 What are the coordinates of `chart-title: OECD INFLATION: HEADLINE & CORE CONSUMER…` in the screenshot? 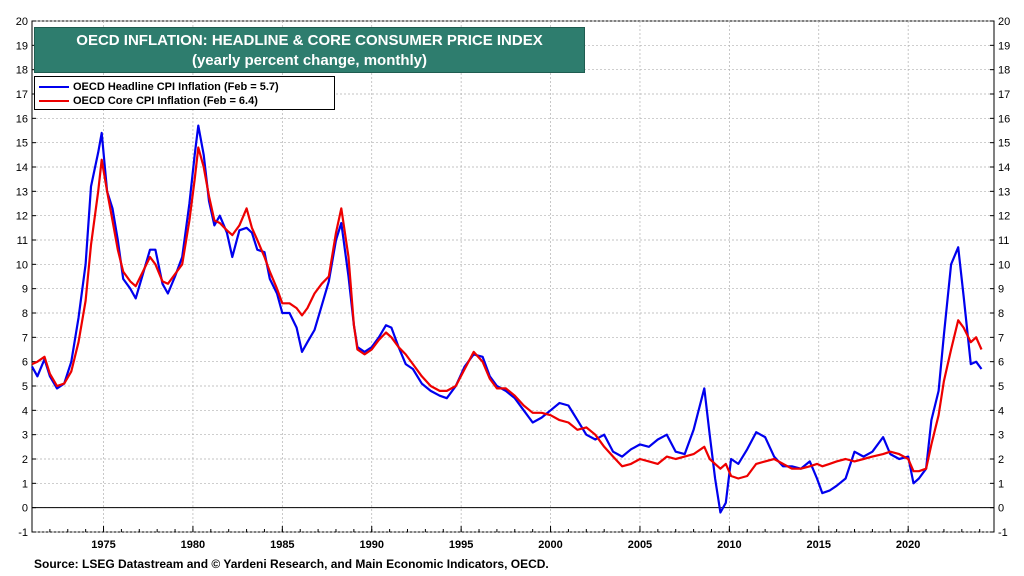 It's located at (309, 40).